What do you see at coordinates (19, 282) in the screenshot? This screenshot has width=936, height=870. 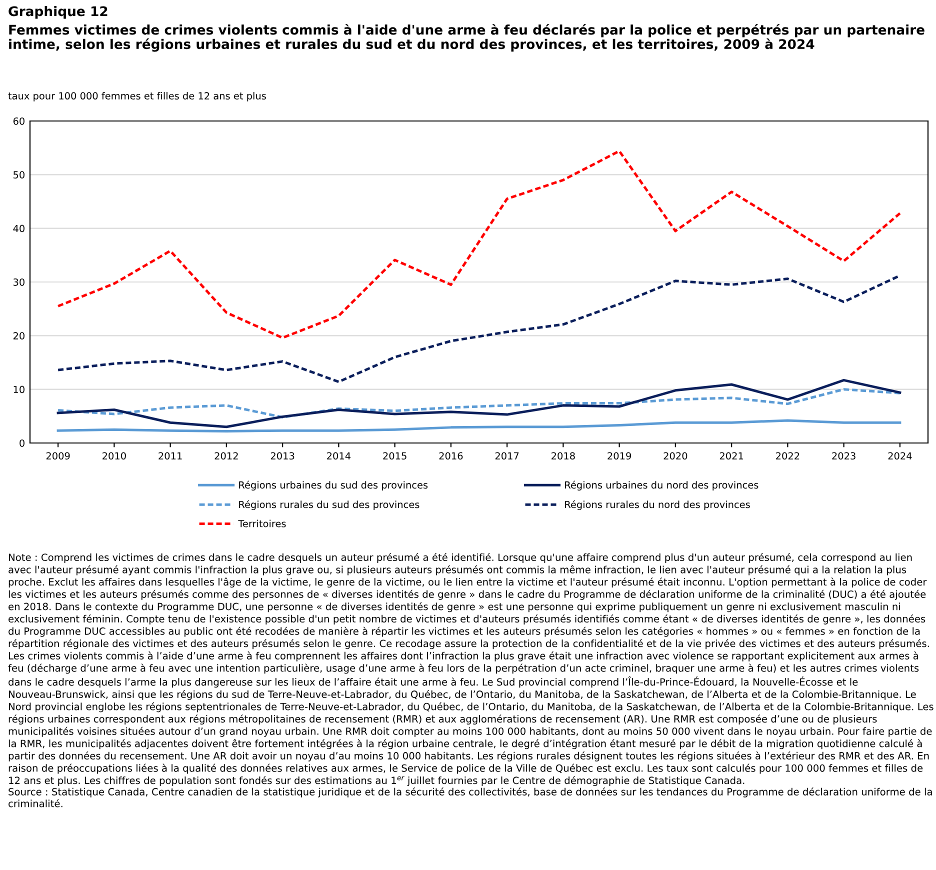 I see `y-tick-label: 30` at bounding box center [19, 282].